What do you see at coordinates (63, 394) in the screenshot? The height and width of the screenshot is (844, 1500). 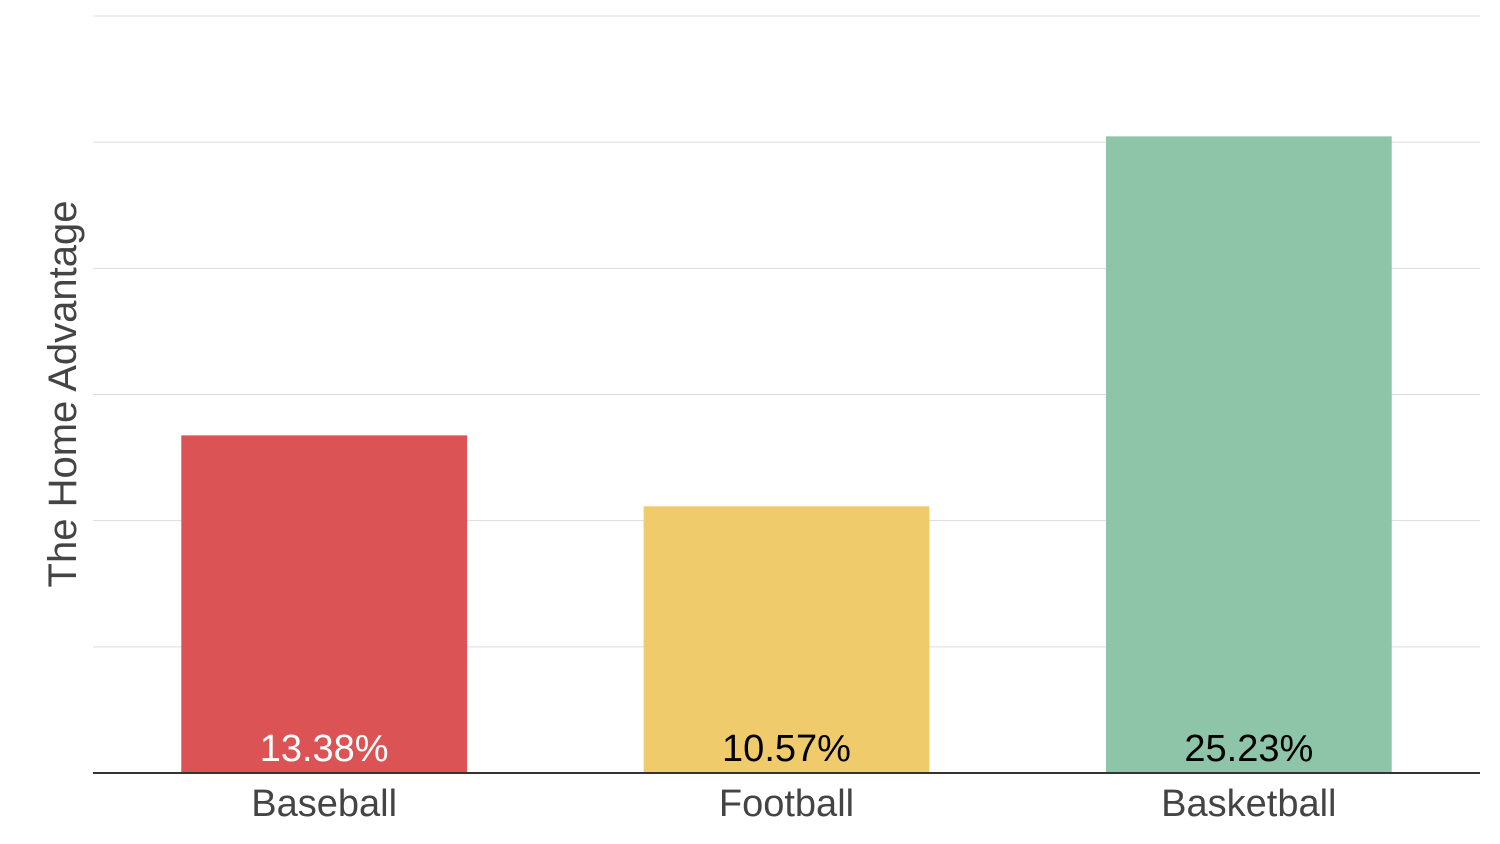 I see `y-axis-title: The Home Advantage` at bounding box center [63, 394].